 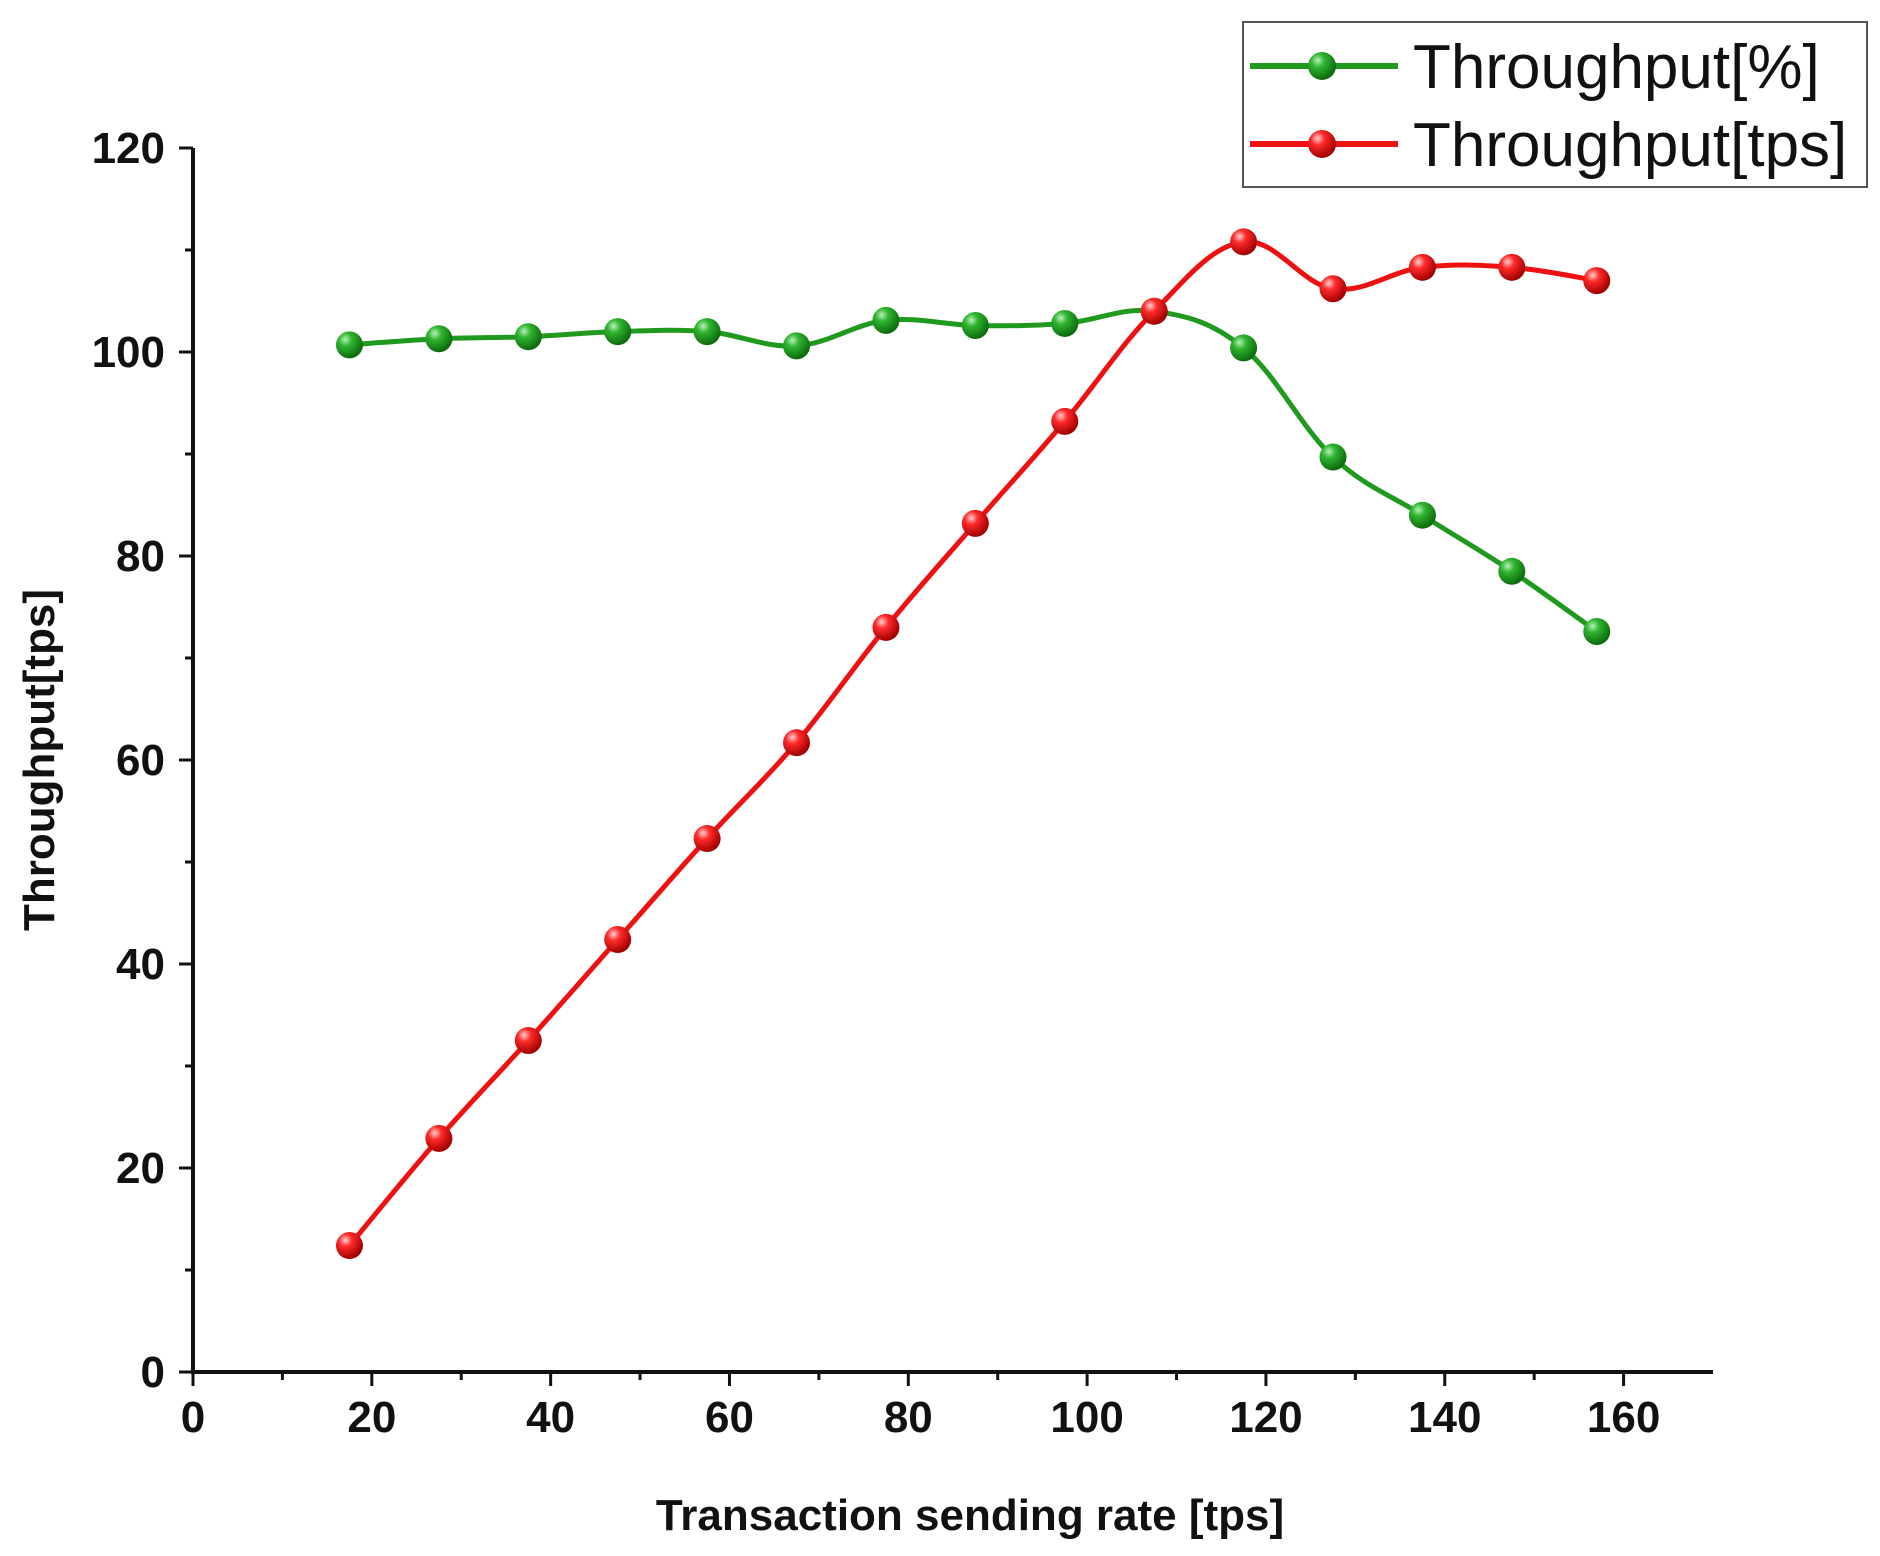 I want to click on x-tick-label: 80, so click(x=908, y=1417).